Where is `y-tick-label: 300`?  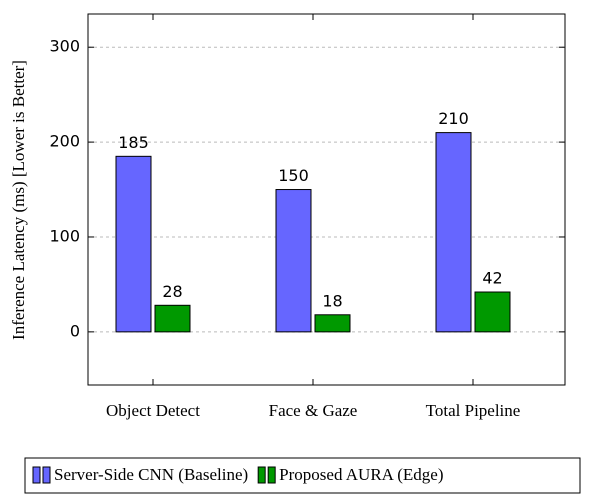
y-tick-label: 300 is located at coordinates (64, 46).